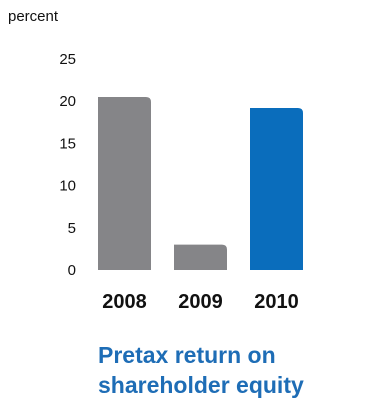 Image resolution: width=386 pixels, height=404 pixels. Describe the element at coordinates (276, 302) in the screenshot. I see `x-category-label: 2010` at that location.